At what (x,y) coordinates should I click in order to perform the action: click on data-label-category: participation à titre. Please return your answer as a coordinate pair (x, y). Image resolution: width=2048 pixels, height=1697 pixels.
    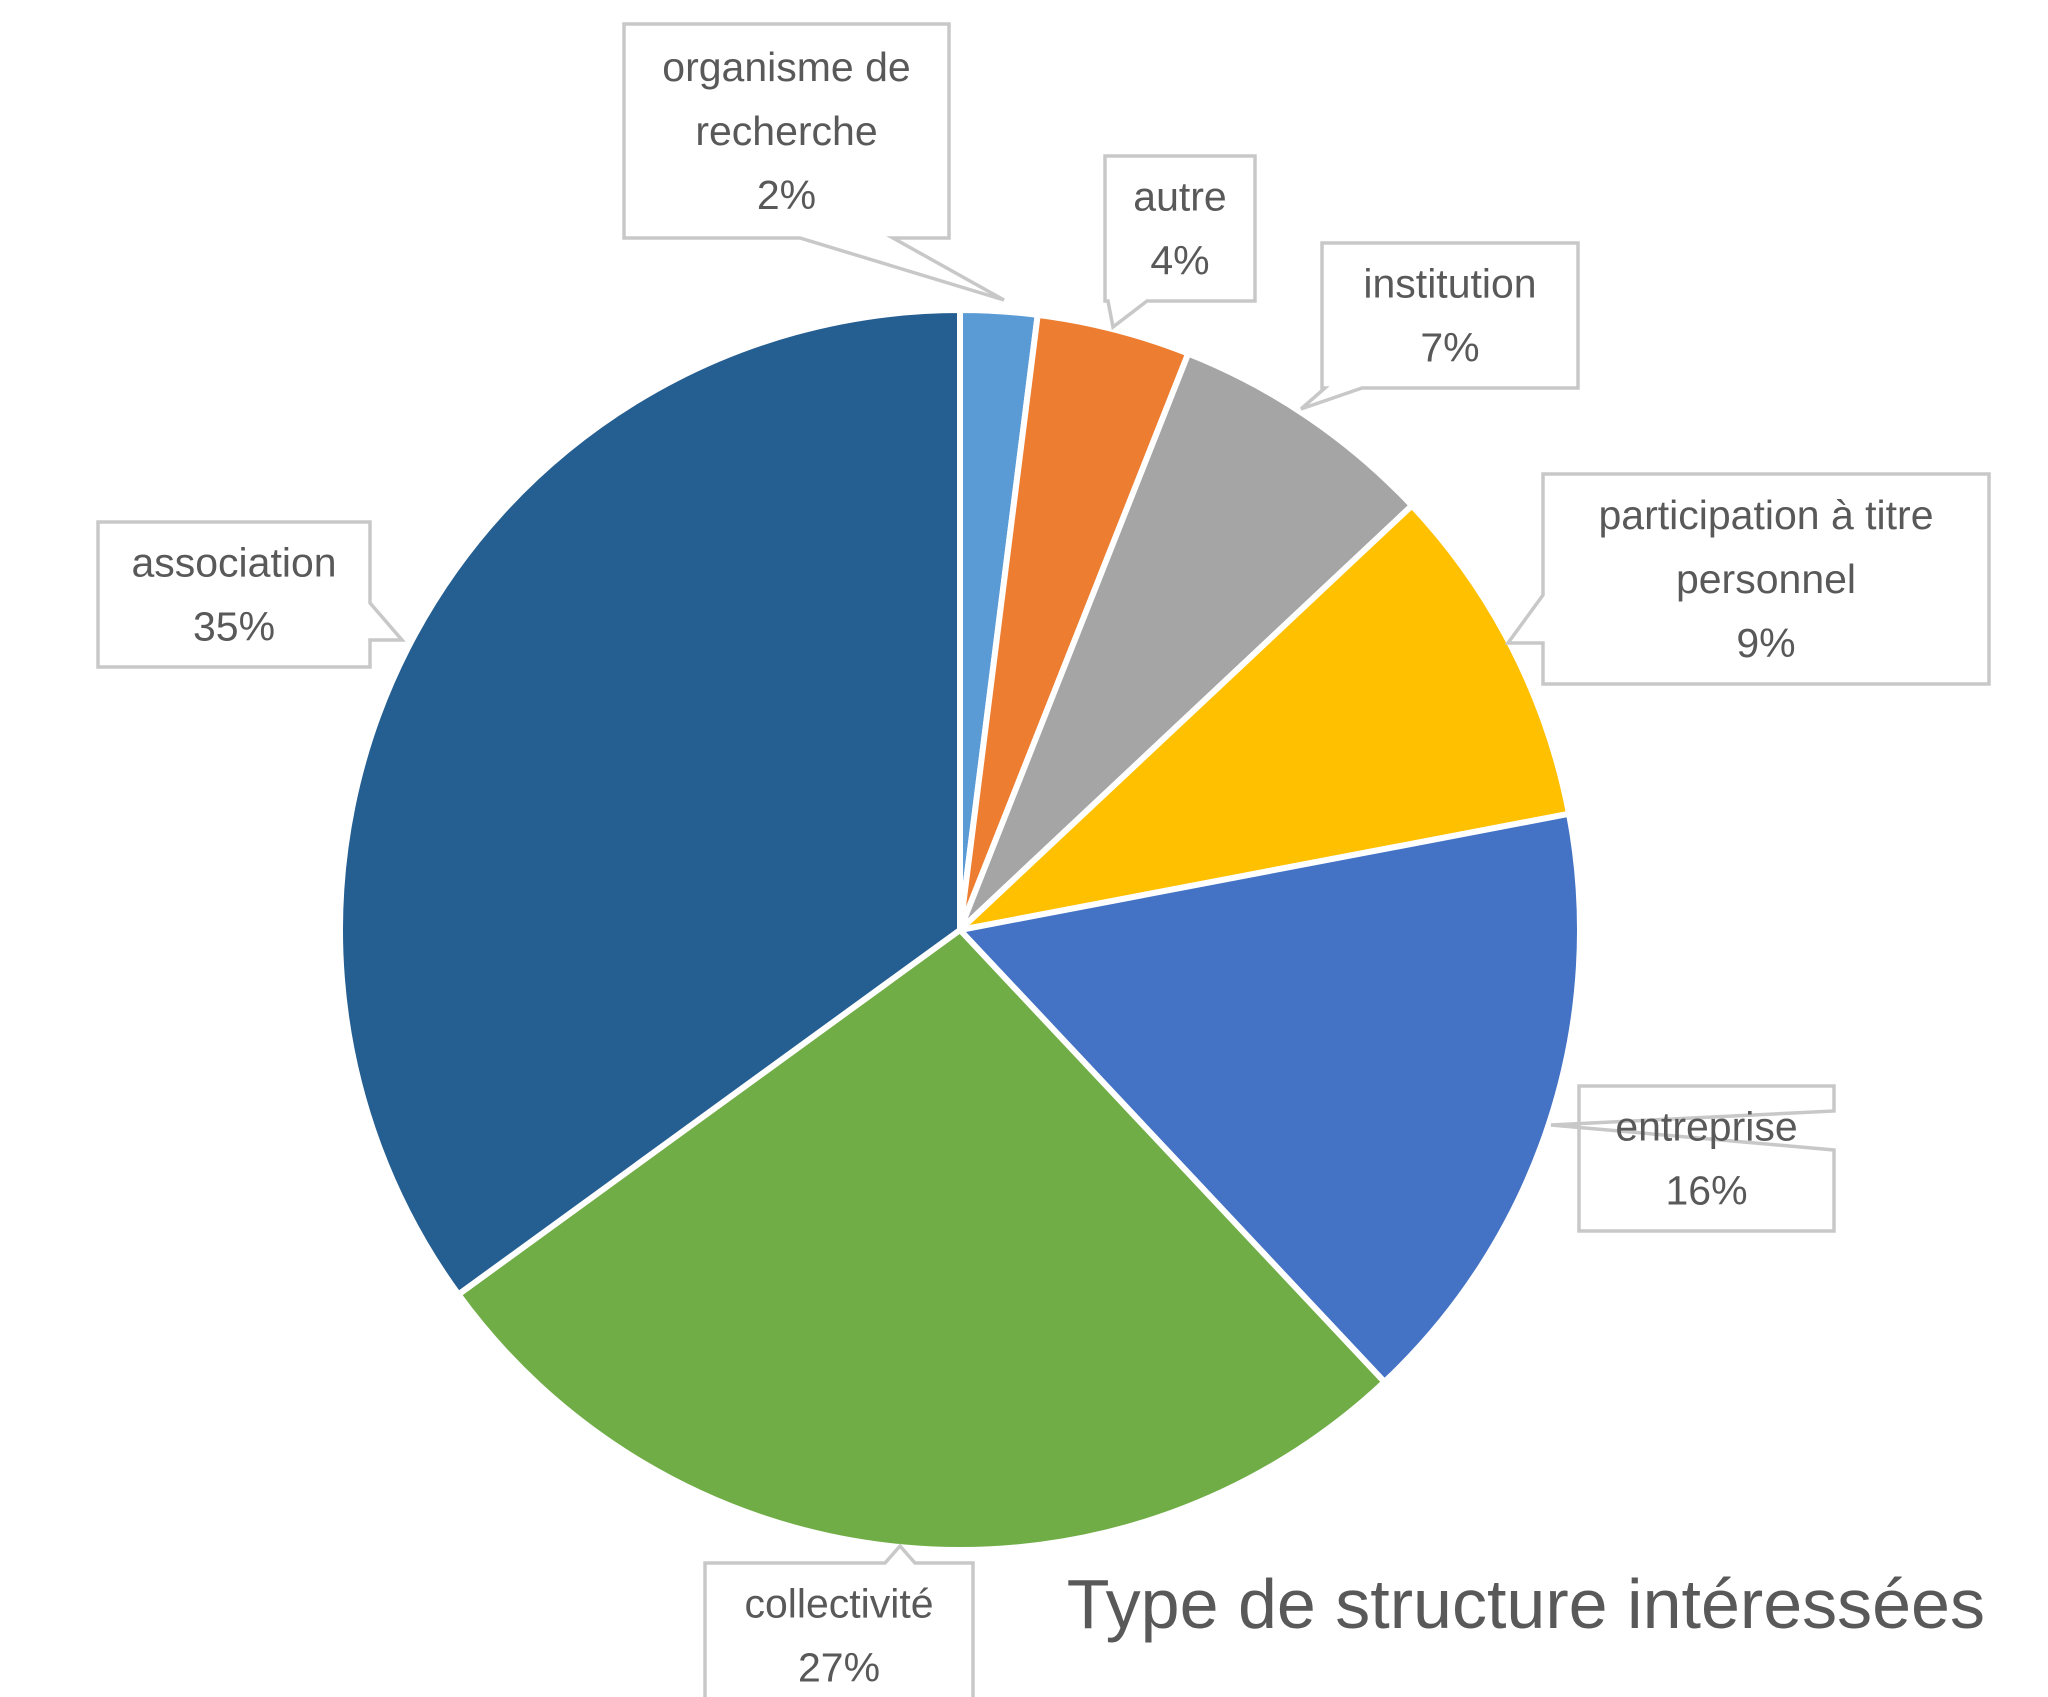
    Looking at the image, I should click on (1765, 515).